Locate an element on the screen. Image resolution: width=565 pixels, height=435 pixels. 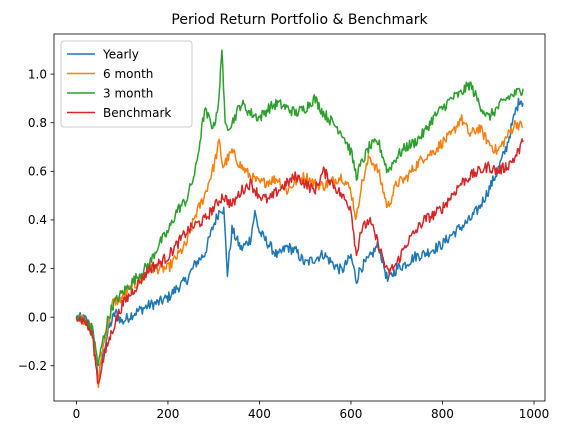
legend-label: 3 month is located at coordinates (128, 93).